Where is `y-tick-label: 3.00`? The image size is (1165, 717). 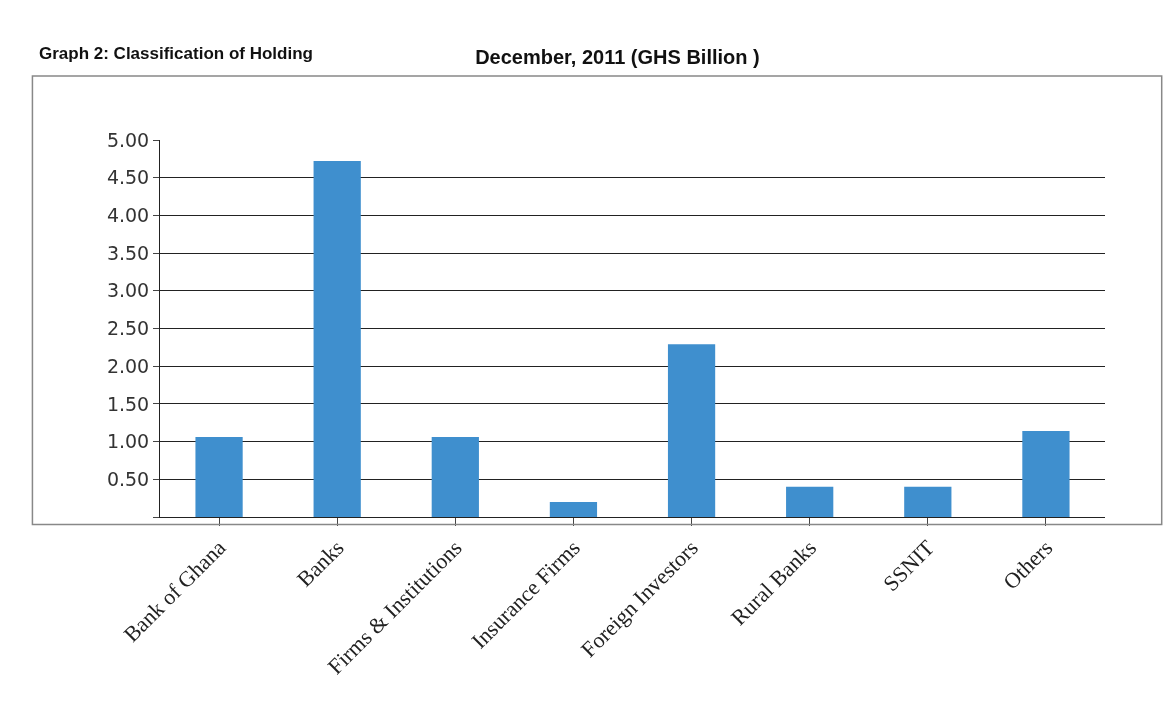
y-tick-label: 3.00 is located at coordinates (128, 290).